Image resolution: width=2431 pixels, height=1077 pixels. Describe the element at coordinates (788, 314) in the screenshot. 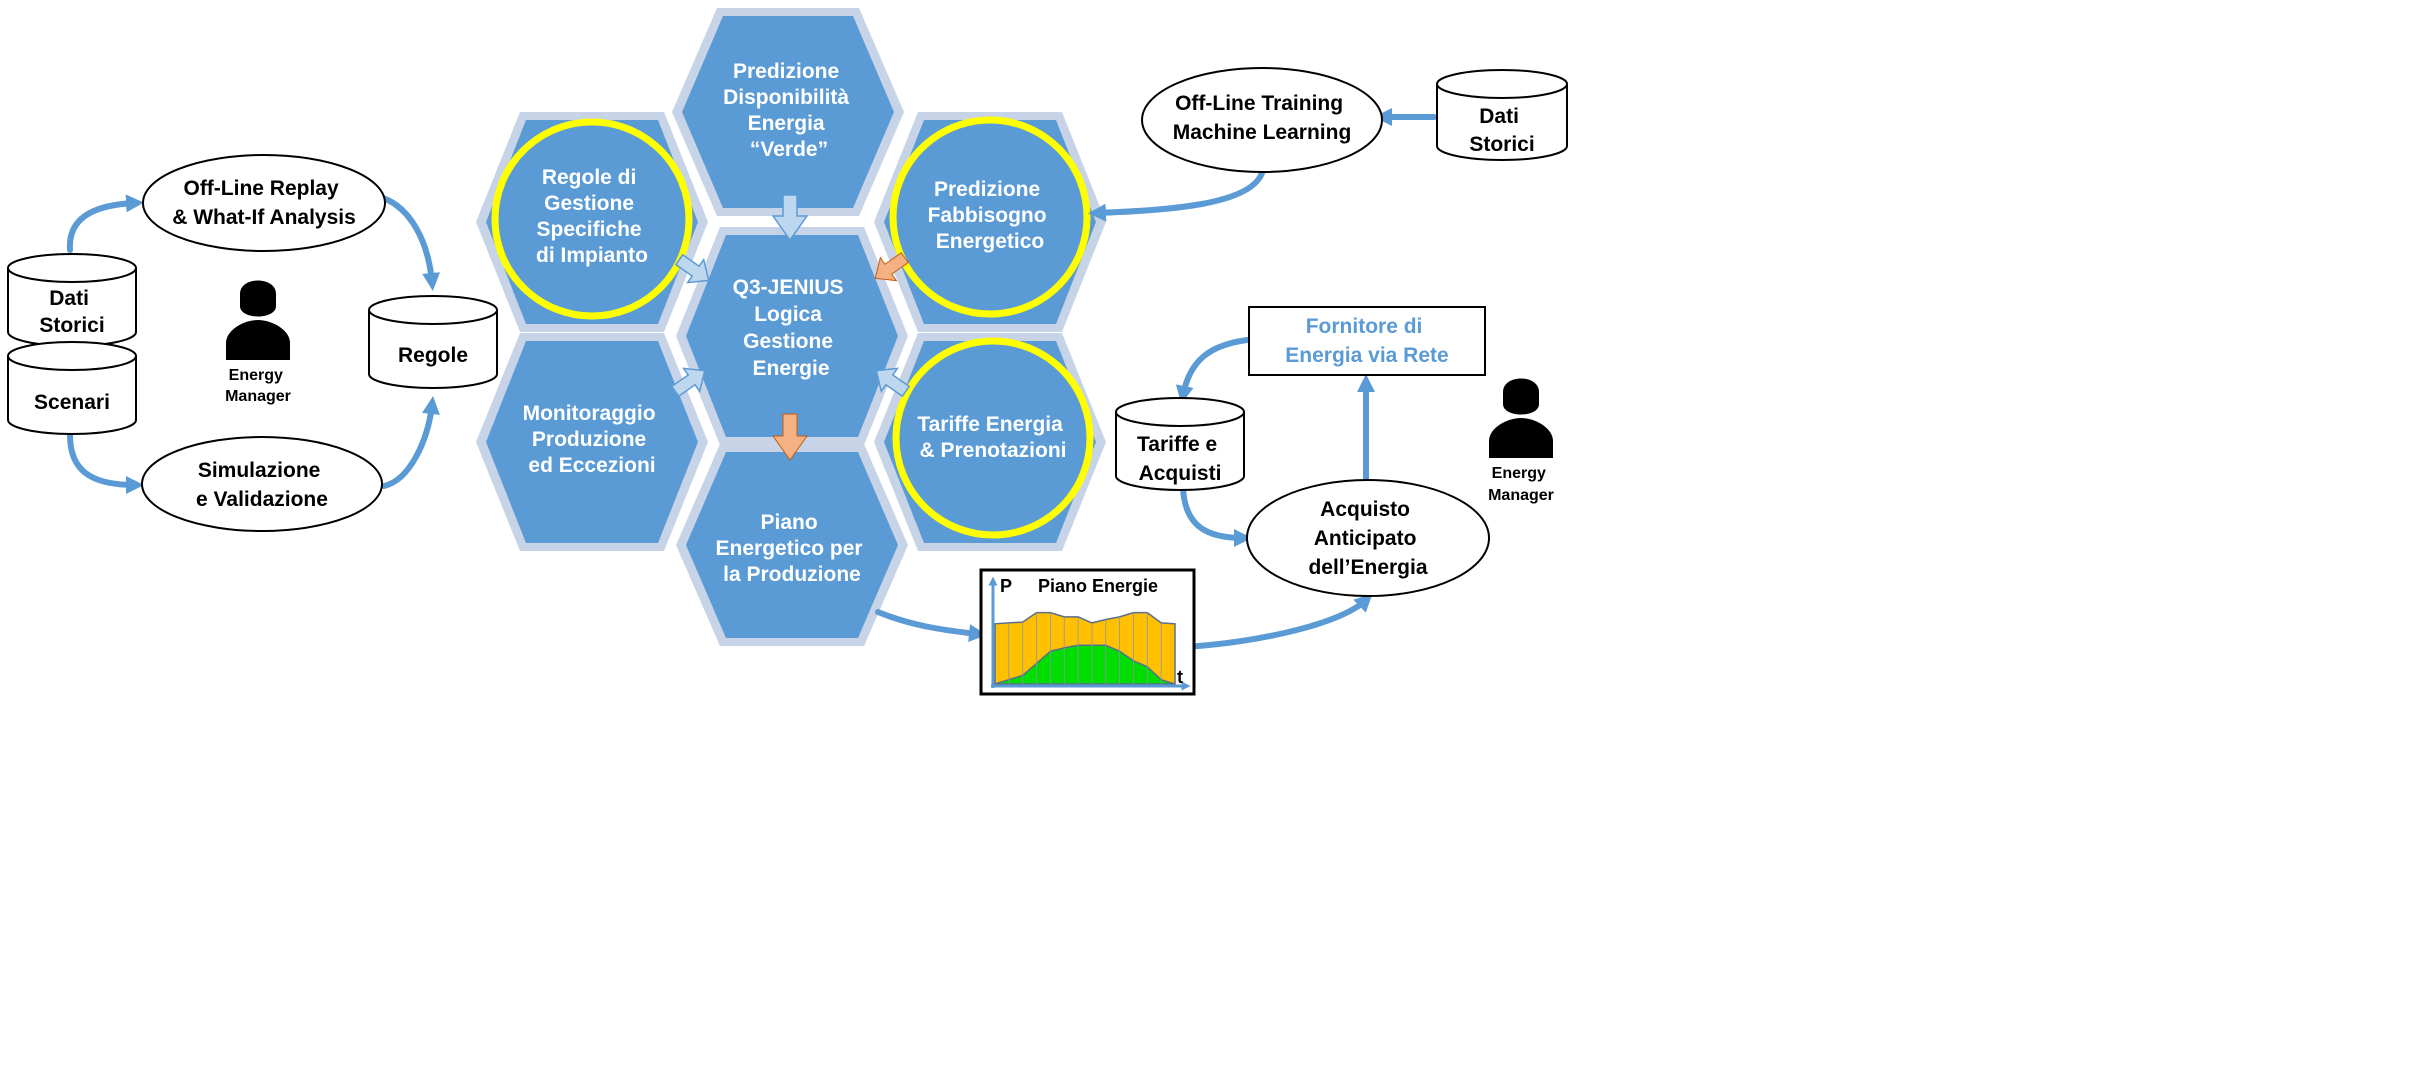

I see `hex-center-line-2: Logica` at that location.